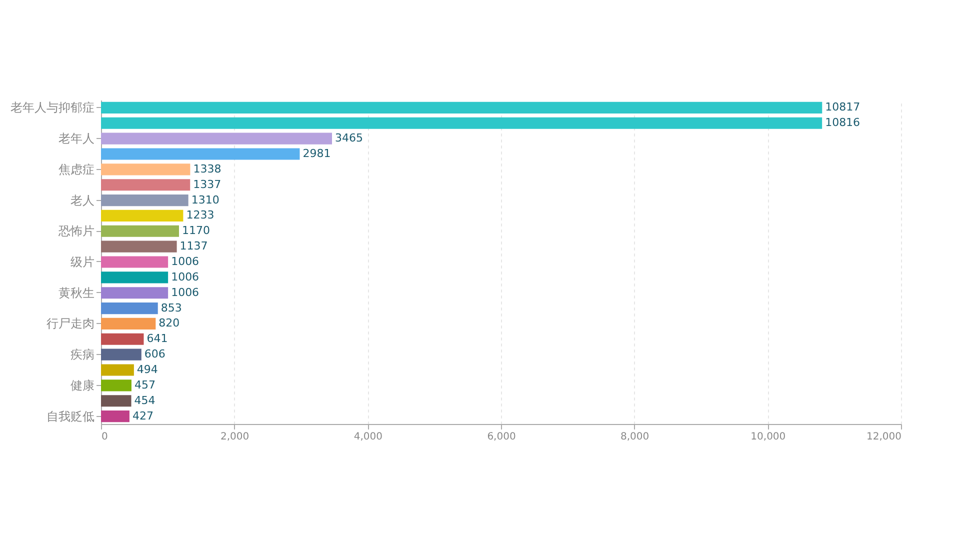 This screenshot has height=540, width=960. What do you see at coordinates (884, 437) in the screenshot?
I see `x-tick-label: 12,000` at bounding box center [884, 437].